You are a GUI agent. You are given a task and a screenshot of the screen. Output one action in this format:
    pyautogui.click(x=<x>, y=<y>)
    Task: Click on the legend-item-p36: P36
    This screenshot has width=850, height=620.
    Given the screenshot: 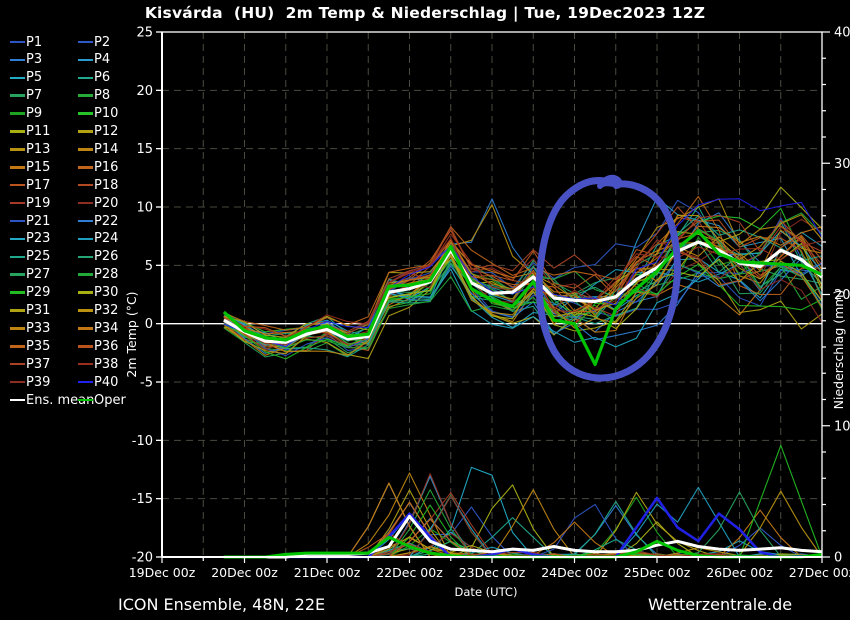 What is the action you would take?
    pyautogui.click(x=98, y=346)
    